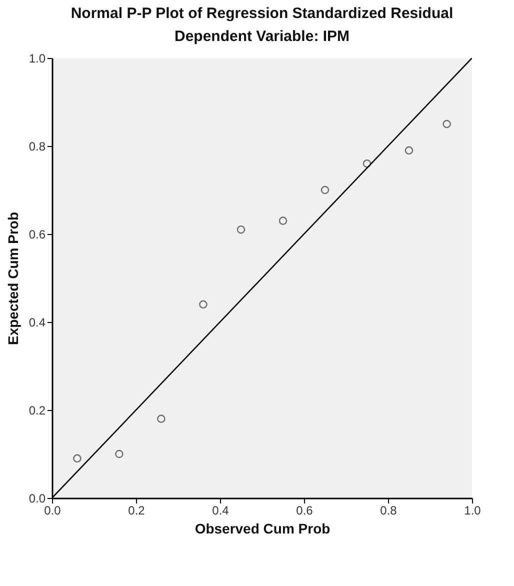 The width and height of the screenshot is (514, 586). What do you see at coordinates (12, 279) in the screenshot?
I see `y-axis-title: Expected Cum Prob` at bounding box center [12, 279].